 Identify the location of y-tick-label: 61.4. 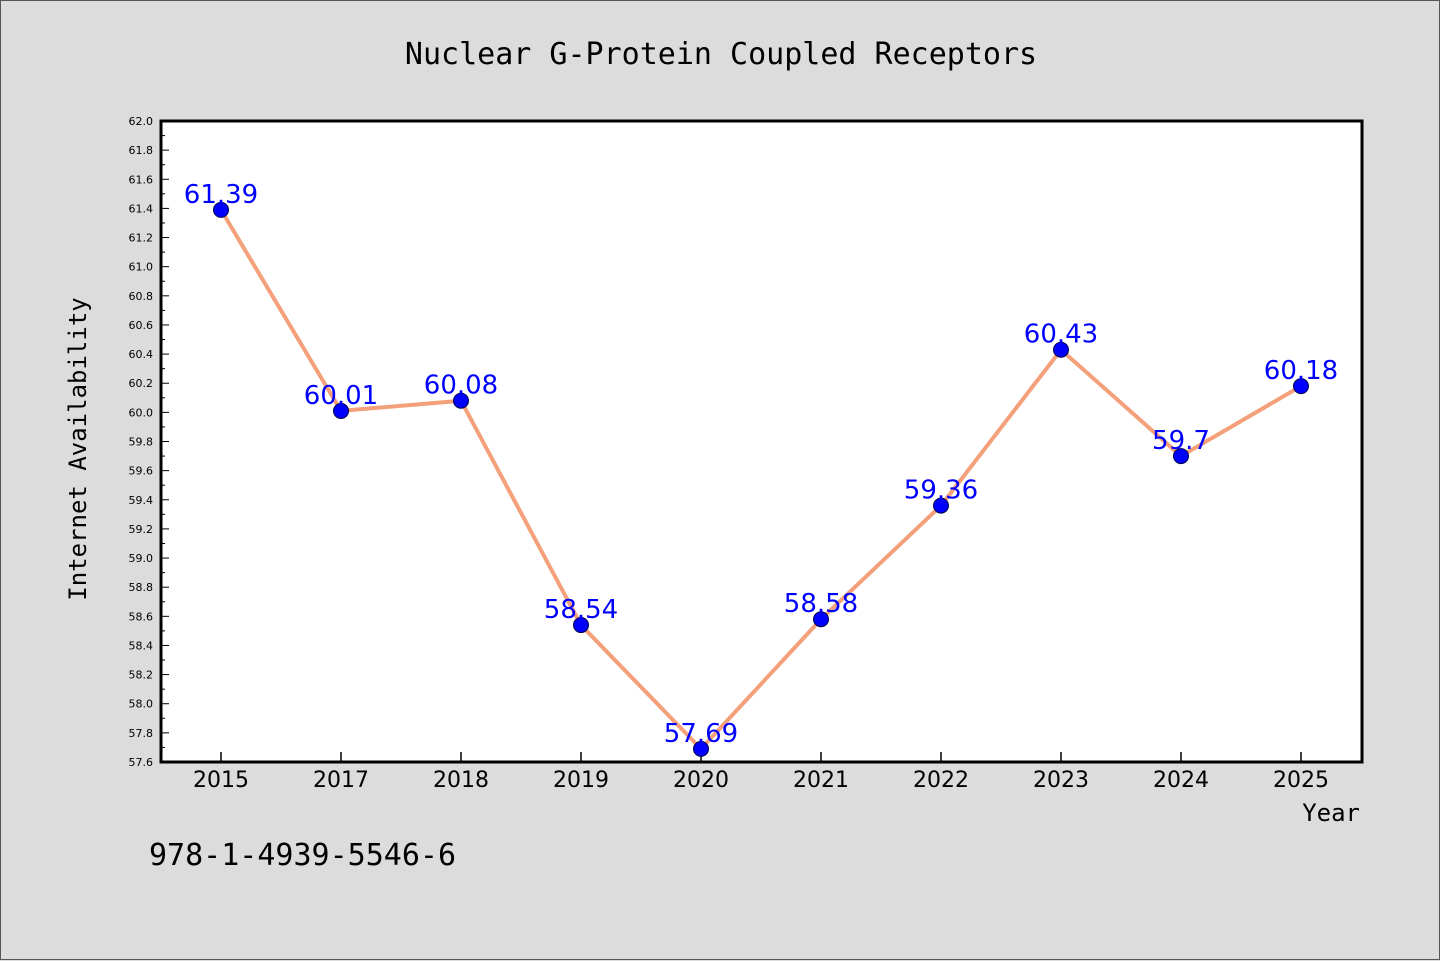
(141, 208).